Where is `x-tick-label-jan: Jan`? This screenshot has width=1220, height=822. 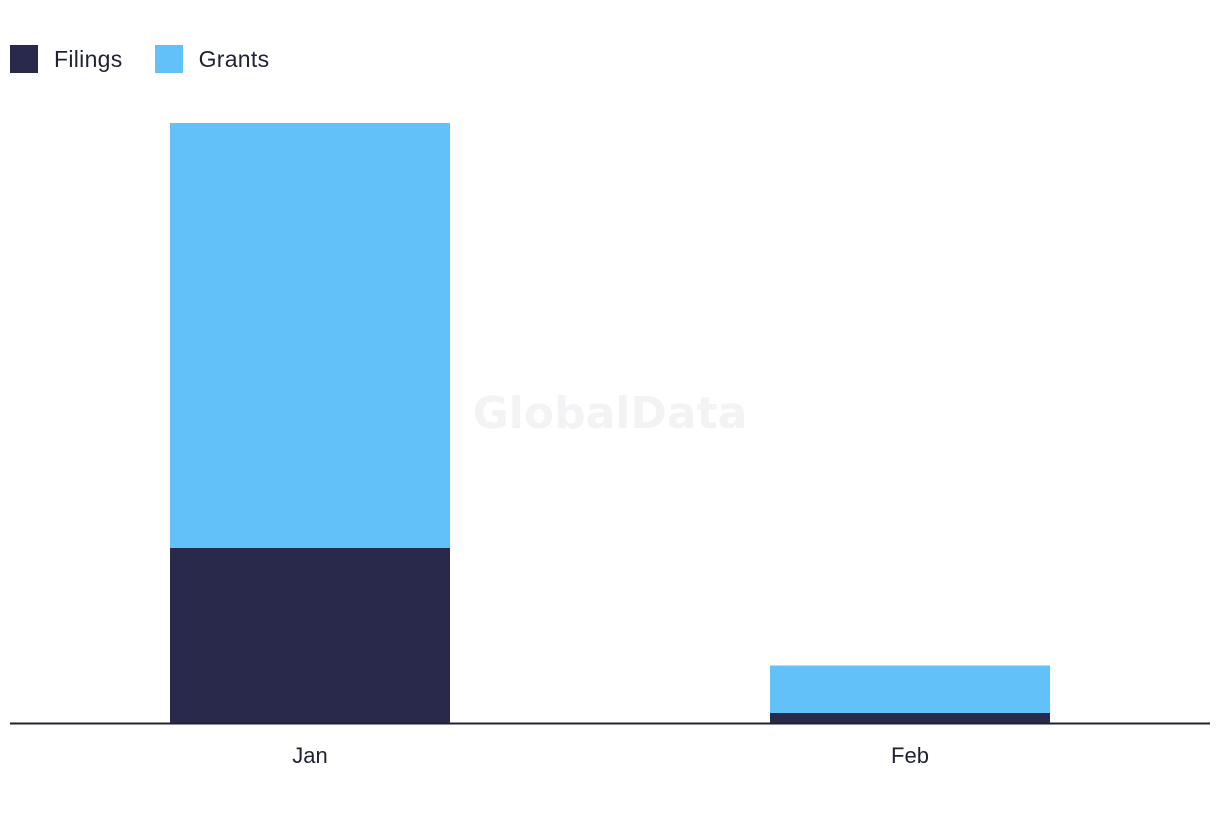
x-tick-label-jan: Jan is located at coordinates (309, 755).